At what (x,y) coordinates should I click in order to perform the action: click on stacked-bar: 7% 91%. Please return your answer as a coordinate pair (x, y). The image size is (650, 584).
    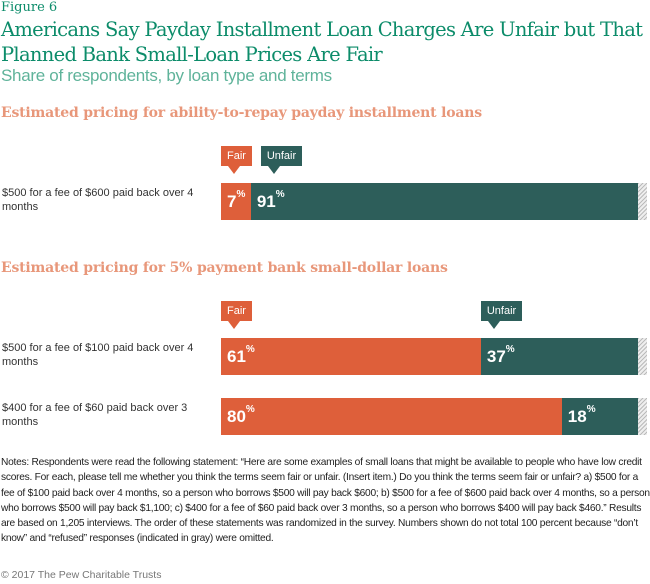
    Looking at the image, I should click on (434, 201).